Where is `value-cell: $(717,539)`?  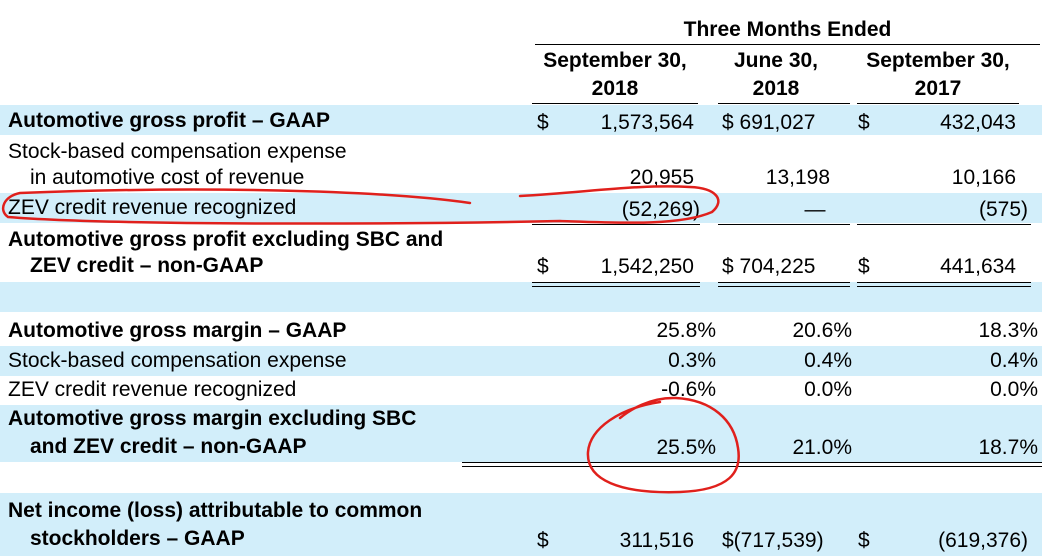 value-cell: $(717,539) is located at coordinates (773, 540).